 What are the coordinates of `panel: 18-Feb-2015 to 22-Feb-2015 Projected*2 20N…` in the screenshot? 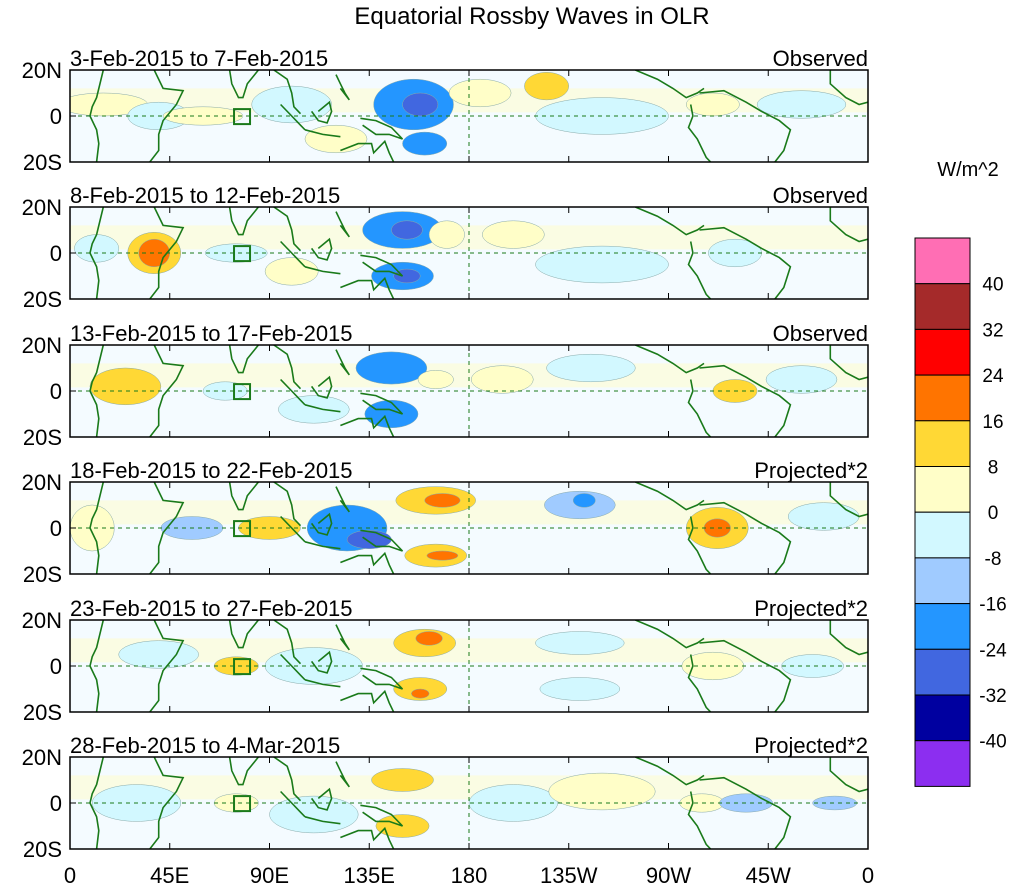 It's located at (445, 522).